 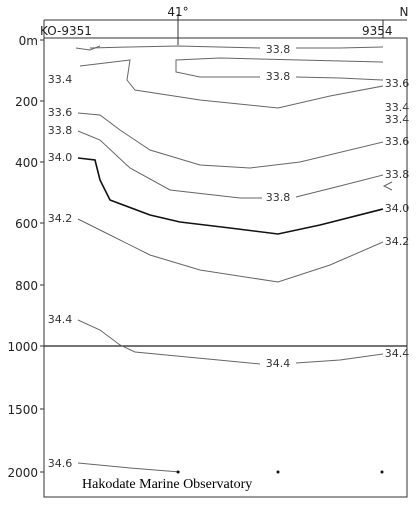 I want to click on latitude-label: 41°, so click(x=177, y=12).